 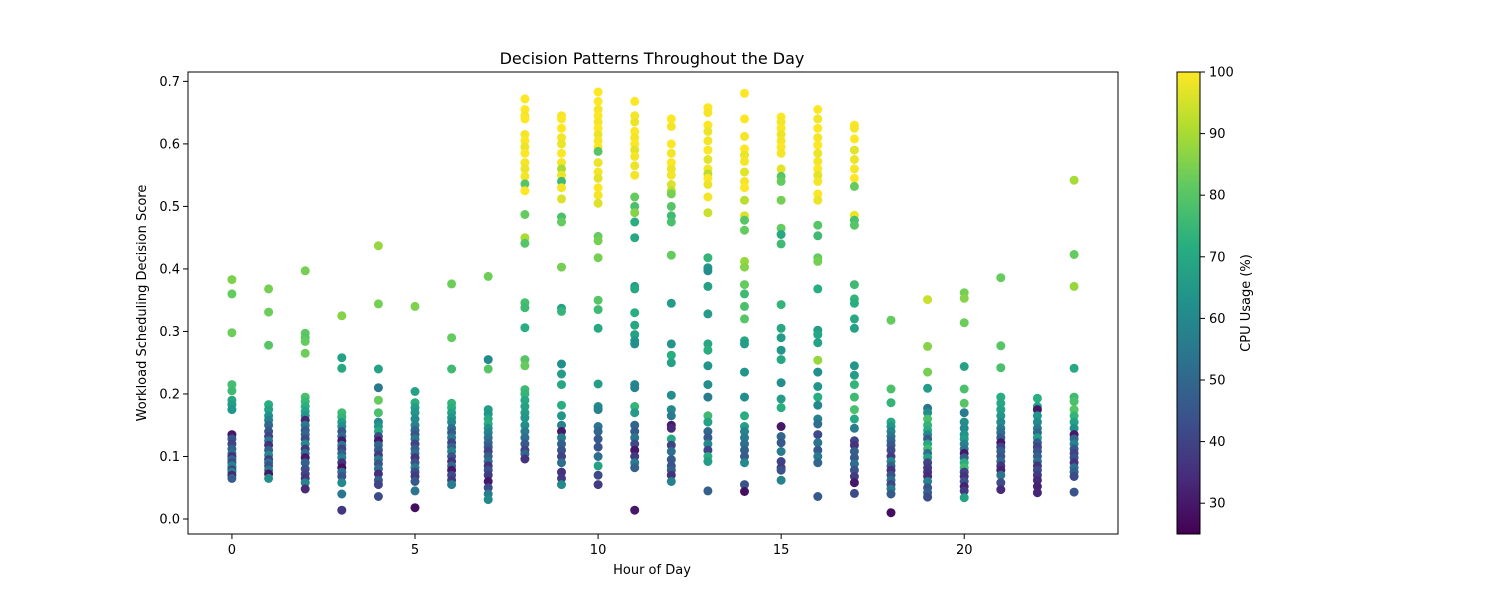 What do you see at coordinates (1217, 134) in the screenshot?
I see `colorbar-tick-label: 90` at bounding box center [1217, 134].